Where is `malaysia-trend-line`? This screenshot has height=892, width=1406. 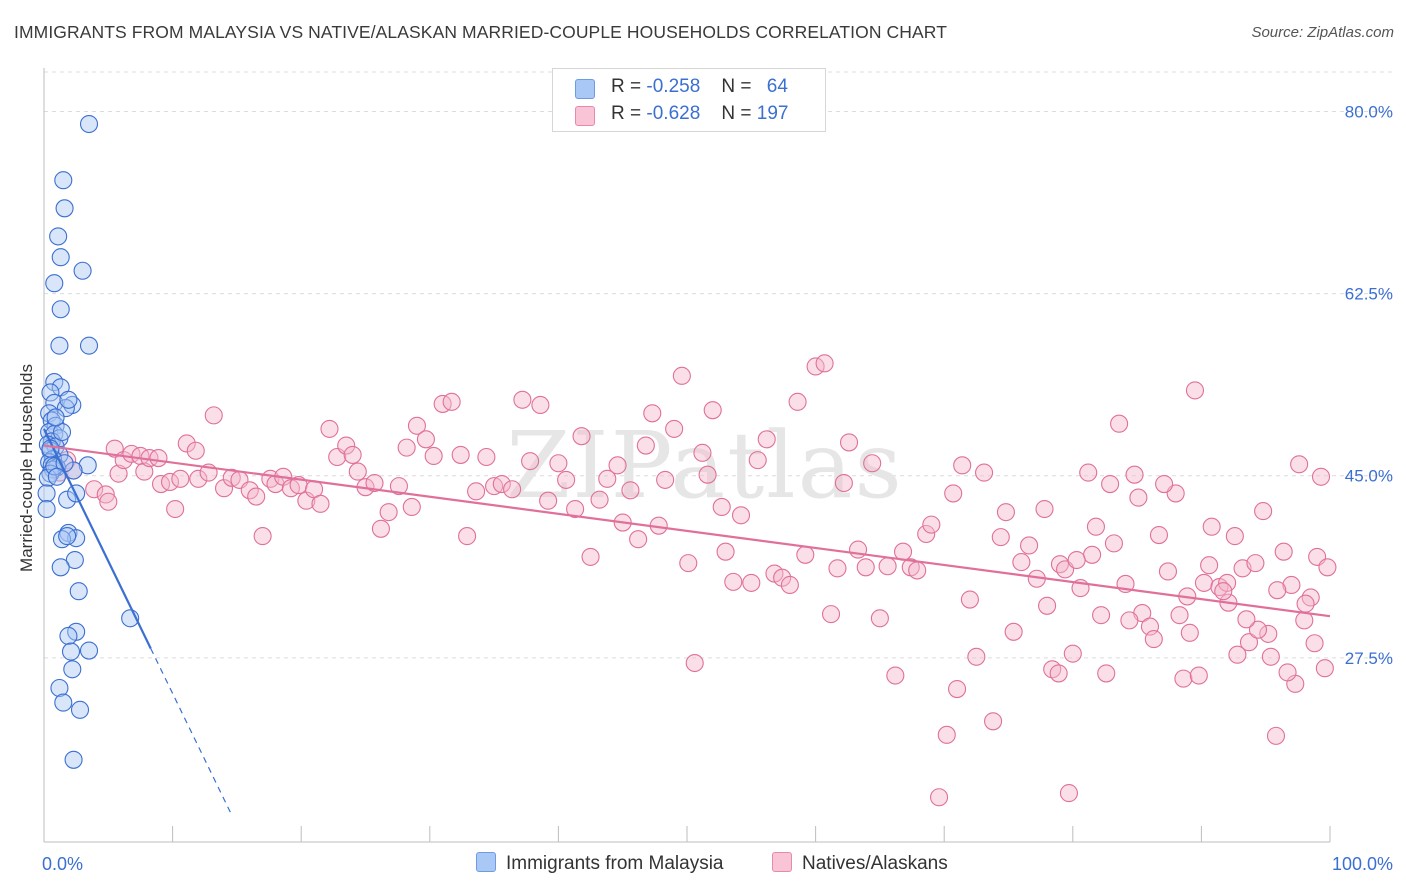
malaysia-trend-line is located at coordinates (97, 538).